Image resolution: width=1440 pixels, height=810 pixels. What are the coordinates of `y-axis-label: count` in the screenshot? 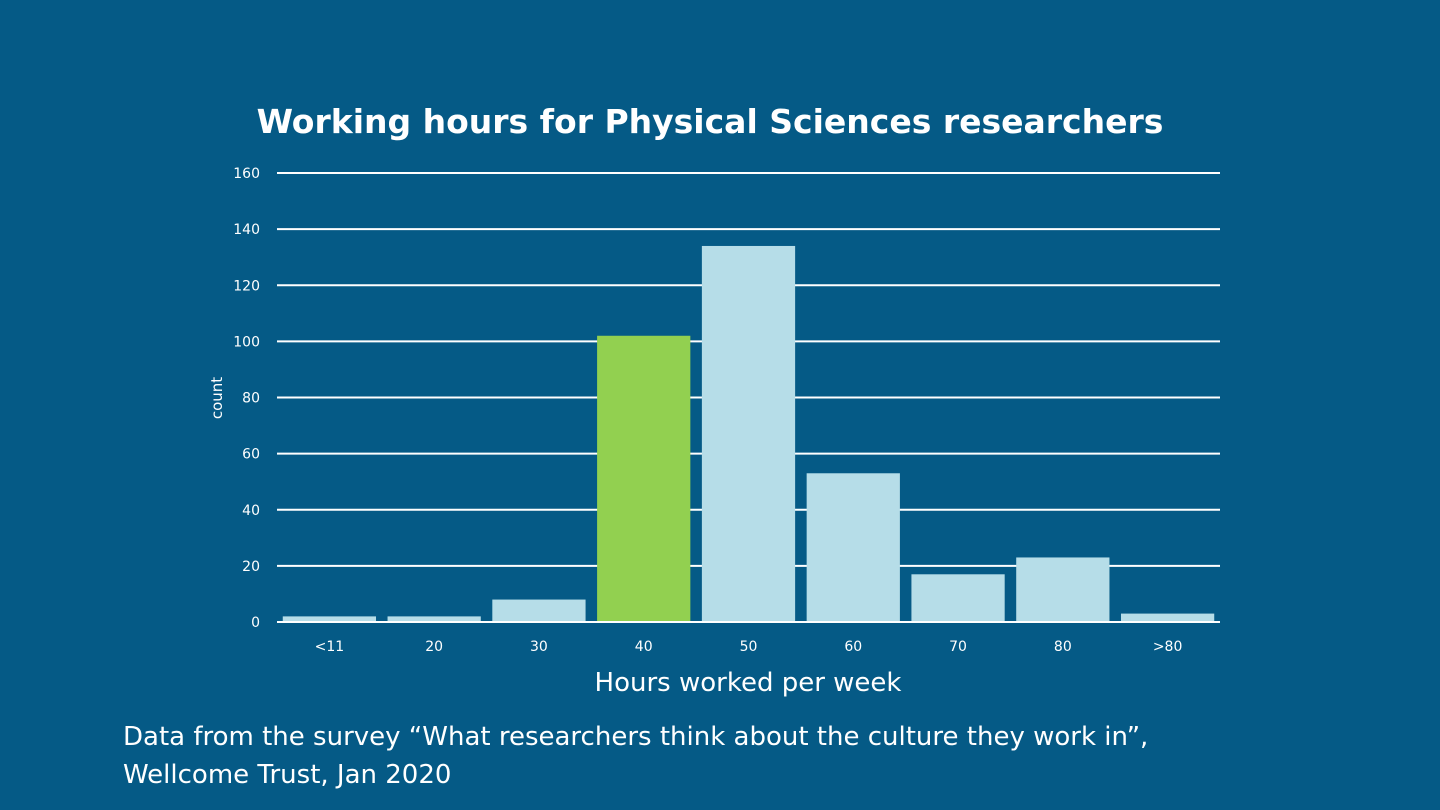 It's located at (217, 398).